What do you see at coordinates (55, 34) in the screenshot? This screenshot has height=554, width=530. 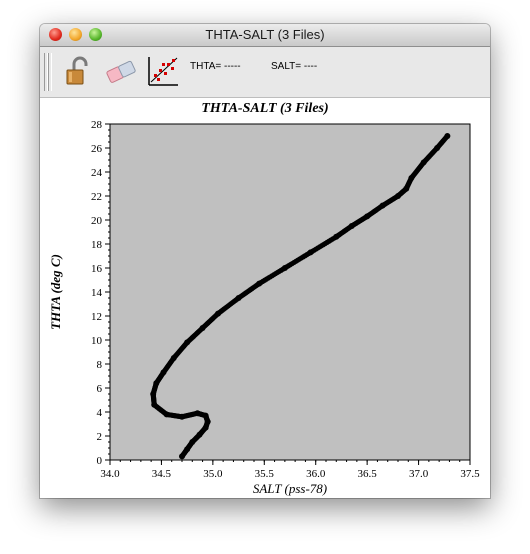 I see `close-button` at bounding box center [55, 34].